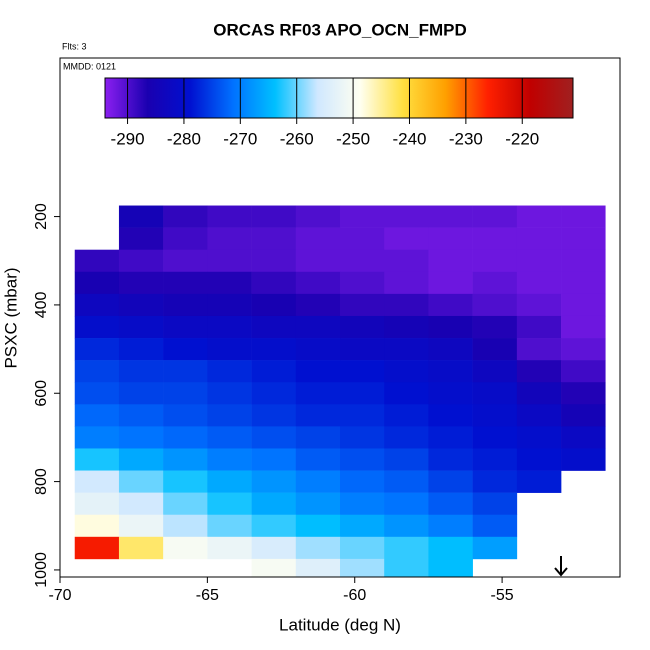 This screenshot has width=650, height=650. What do you see at coordinates (297, 138) in the screenshot?
I see `colorbar-tick-label: -260` at bounding box center [297, 138].